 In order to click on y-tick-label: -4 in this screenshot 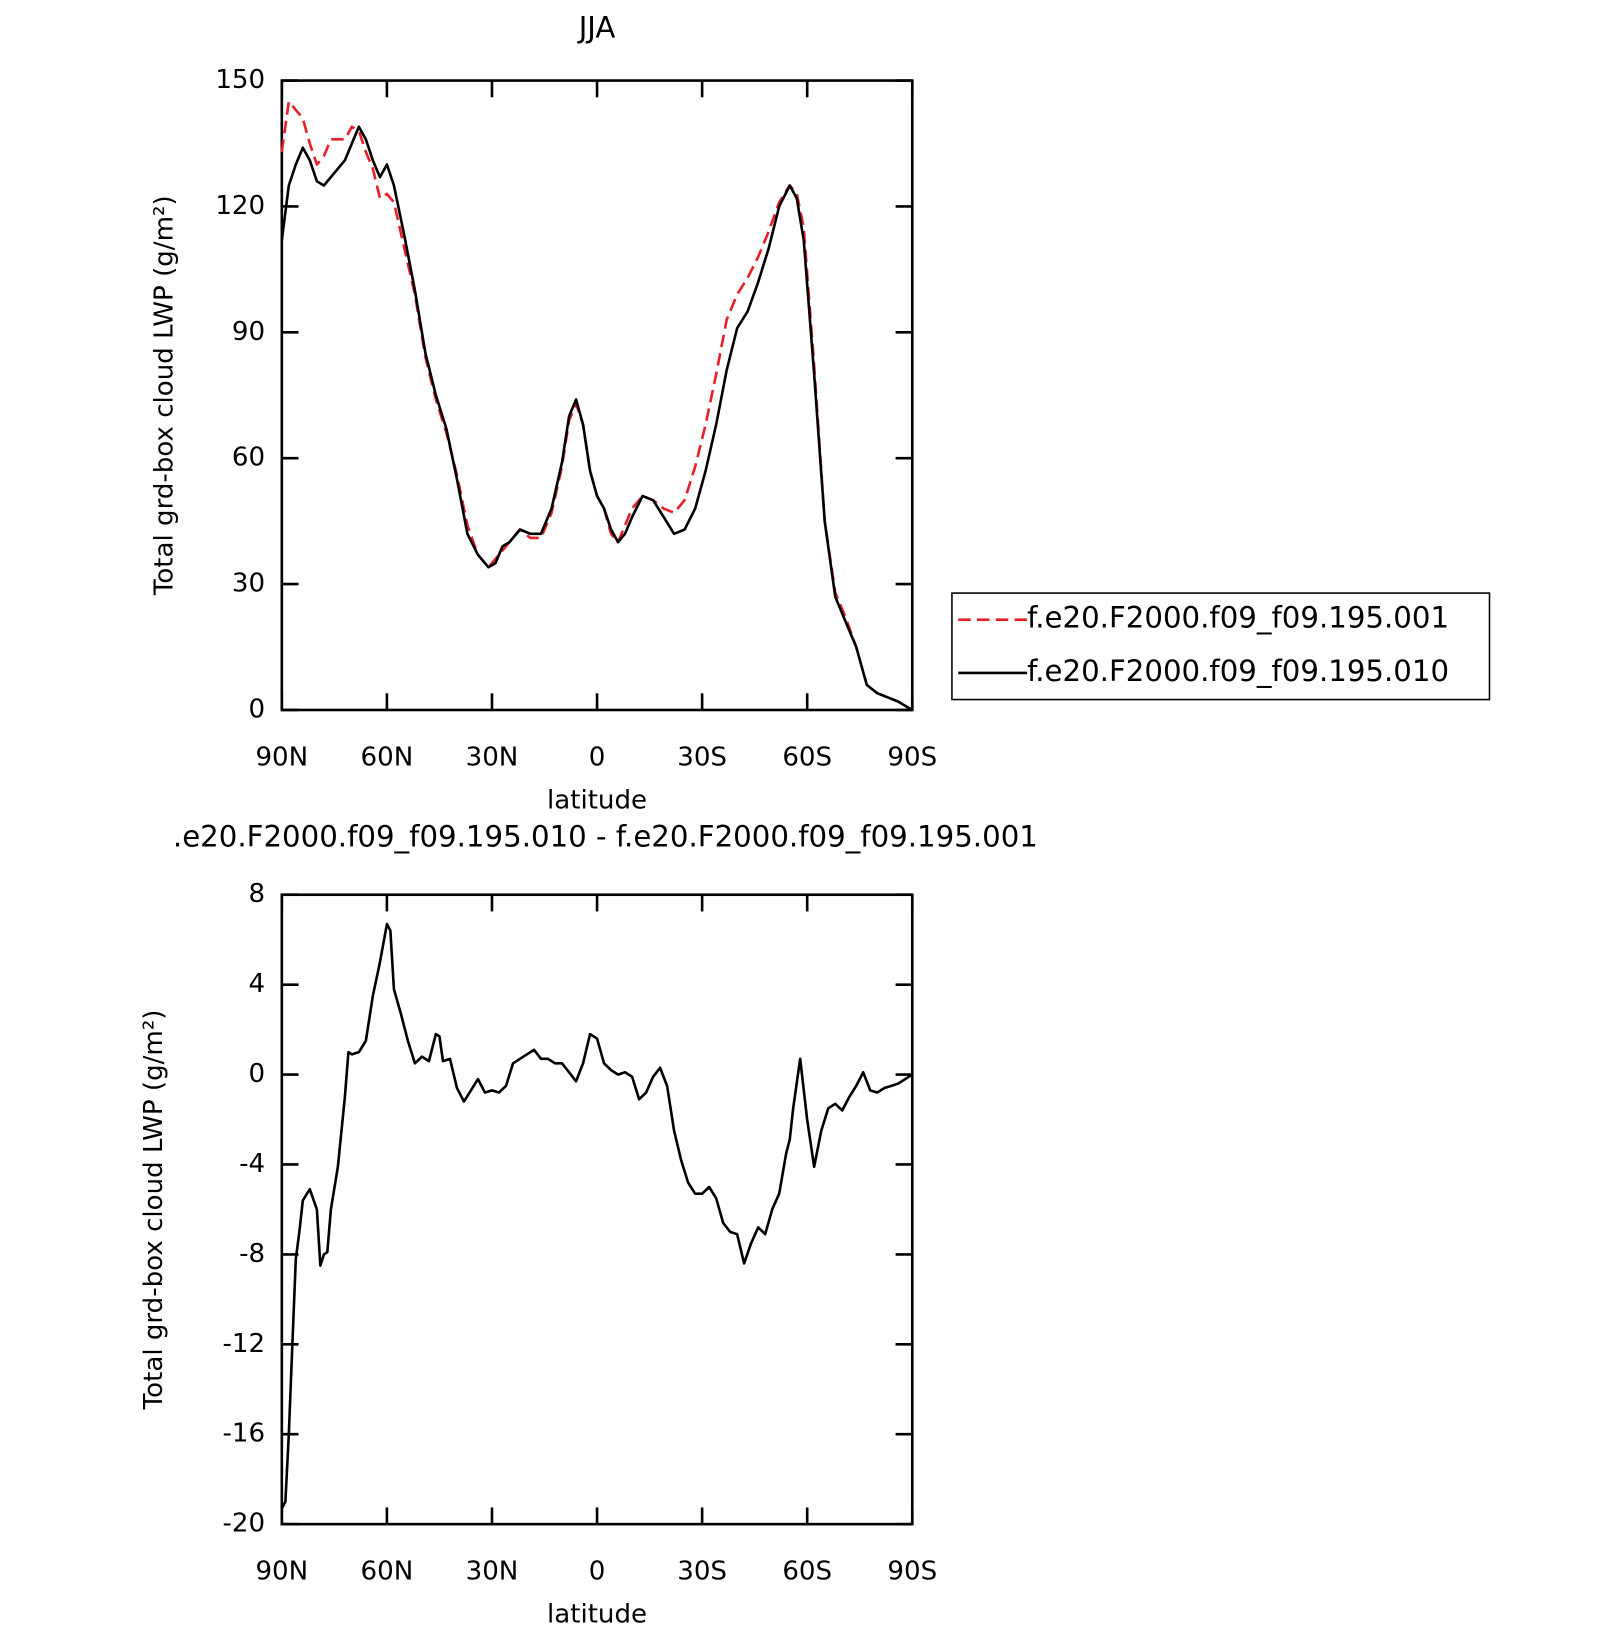, I will do `click(252, 1164)`.